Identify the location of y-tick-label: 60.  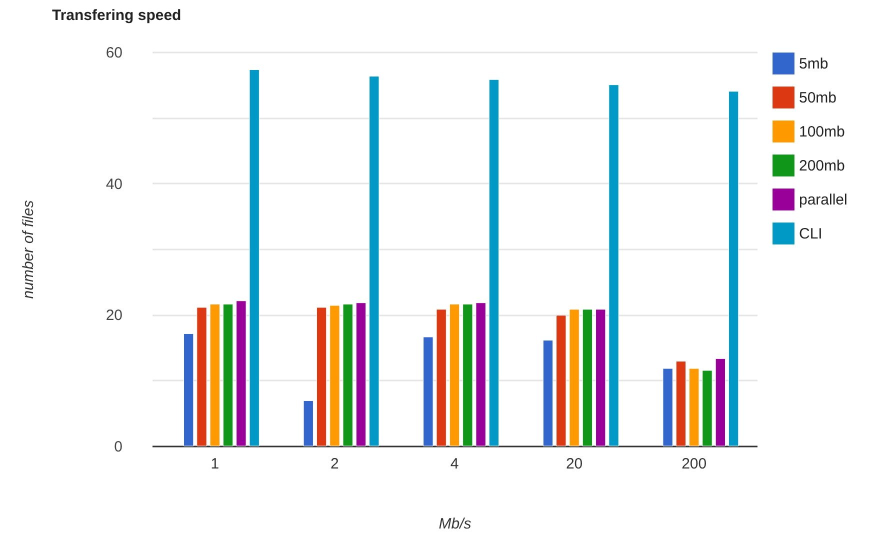
(114, 53).